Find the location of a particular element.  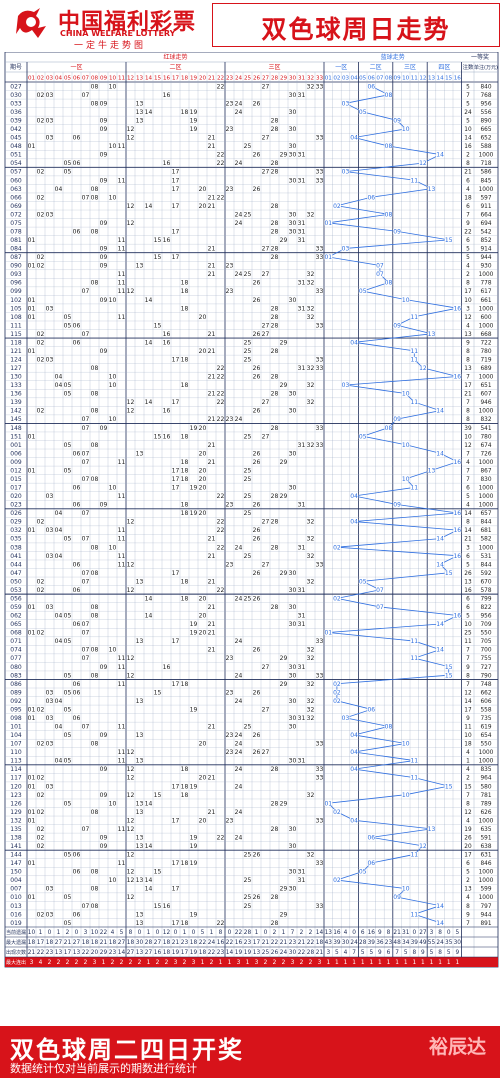

issue-number: 056 is located at coordinates (16, 598).